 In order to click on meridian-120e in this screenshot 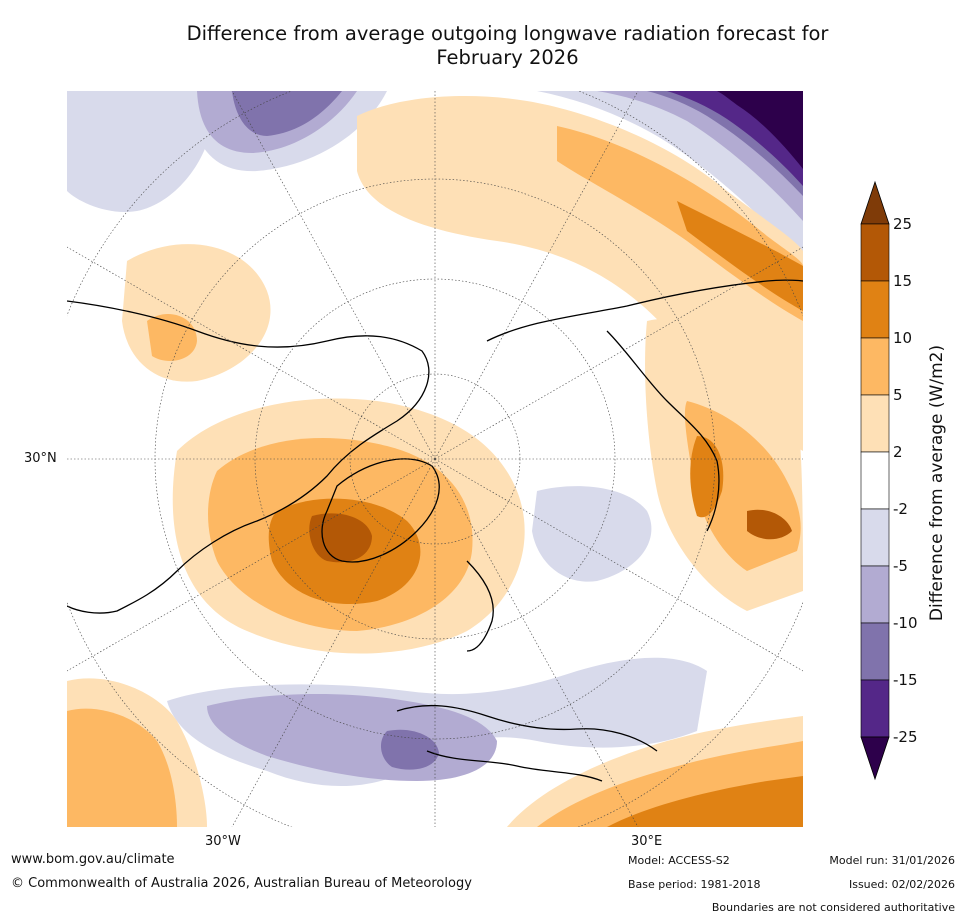, I will do `click(618, 353)`.